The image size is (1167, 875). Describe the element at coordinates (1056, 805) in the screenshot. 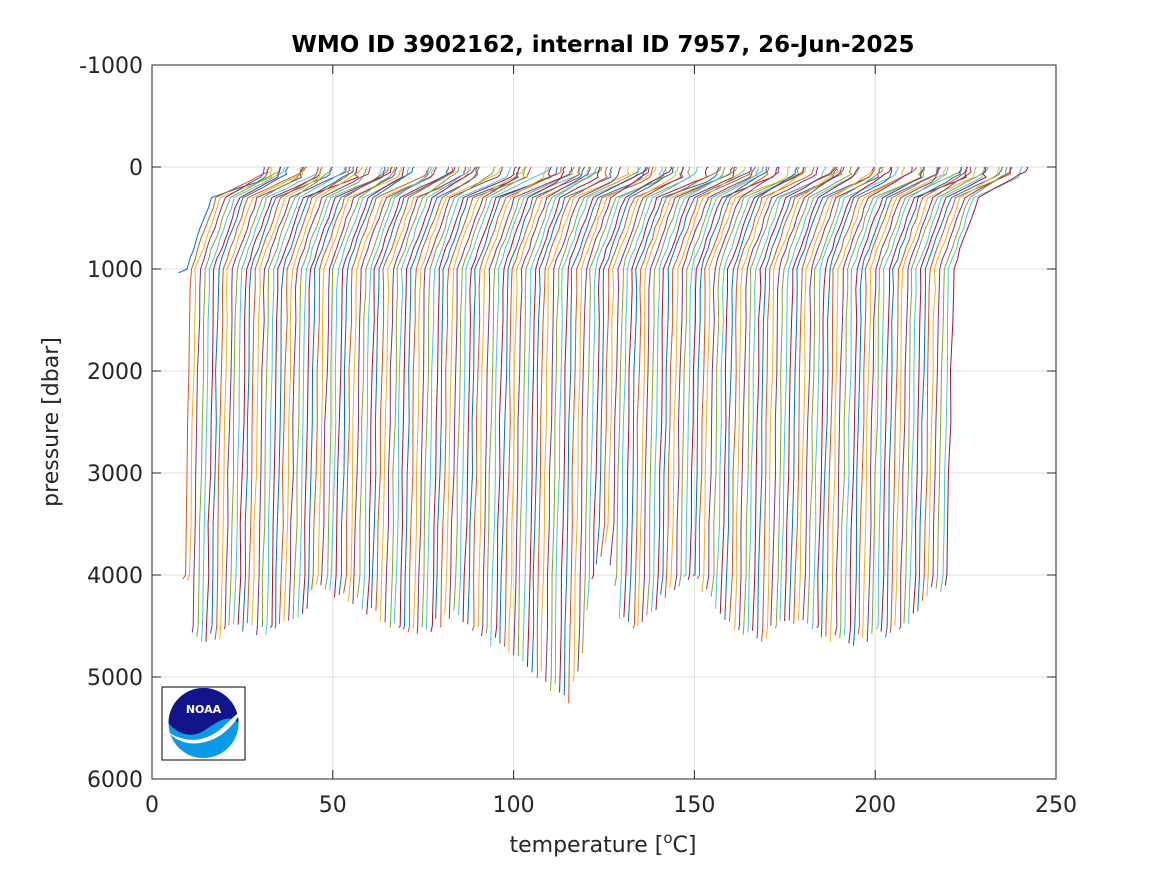

I see `x-tick-label: 250` at that location.